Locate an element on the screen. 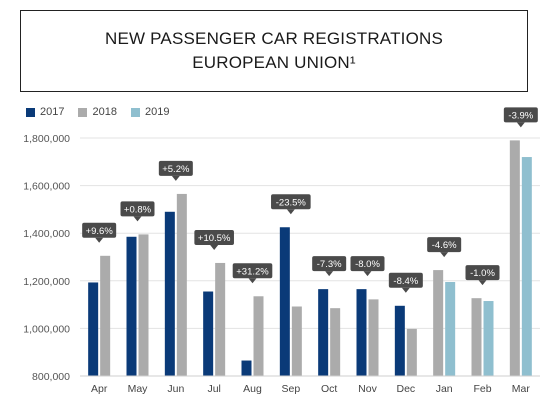 This screenshot has height=408, width=550. legend-label-2019: 2019 is located at coordinates (157, 112).